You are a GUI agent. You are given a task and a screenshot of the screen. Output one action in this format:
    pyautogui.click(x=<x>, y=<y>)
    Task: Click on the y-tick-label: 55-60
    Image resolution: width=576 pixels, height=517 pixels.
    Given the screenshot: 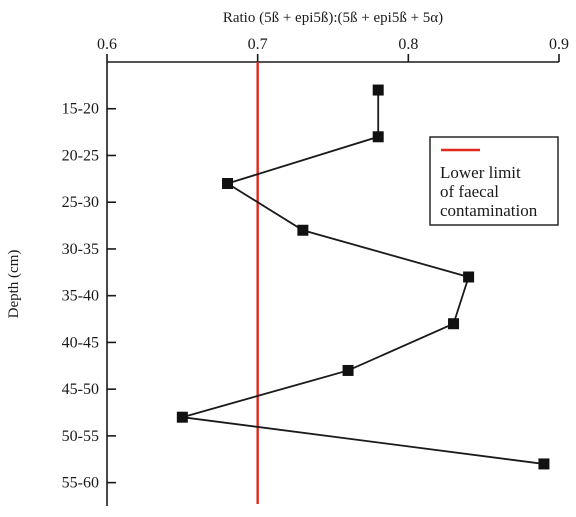 What is the action you would take?
    pyautogui.click(x=80, y=483)
    